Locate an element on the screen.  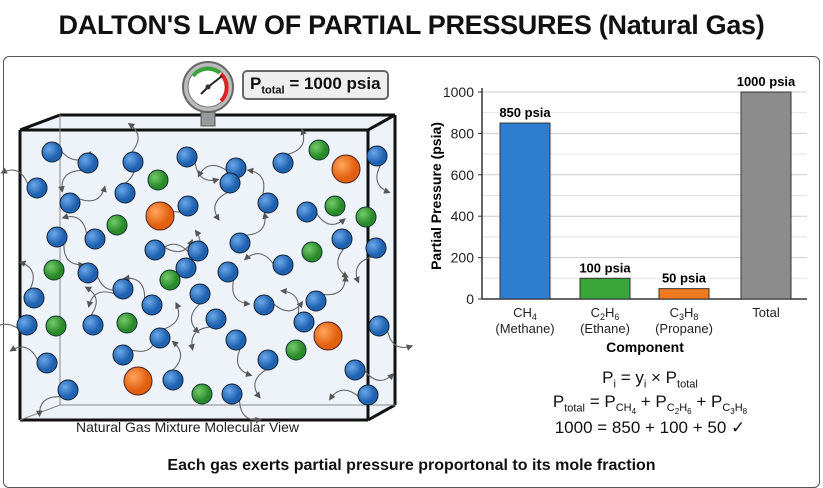
data-label: 1000 psia is located at coordinates (766, 81).